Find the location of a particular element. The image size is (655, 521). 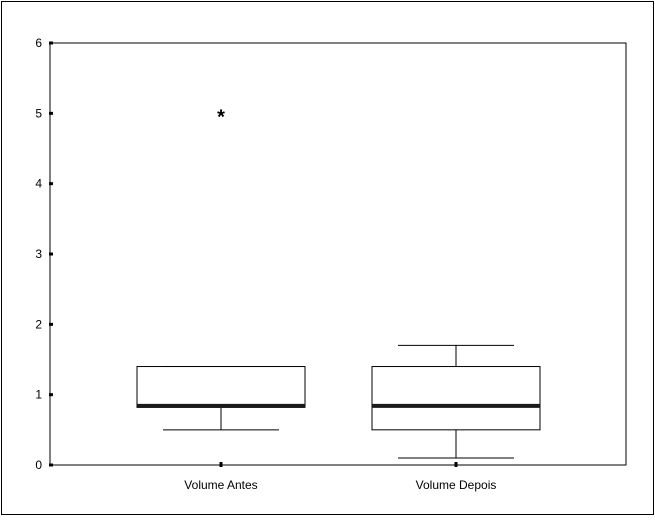

y-tick-label-6: 6 is located at coordinates (38, 43).